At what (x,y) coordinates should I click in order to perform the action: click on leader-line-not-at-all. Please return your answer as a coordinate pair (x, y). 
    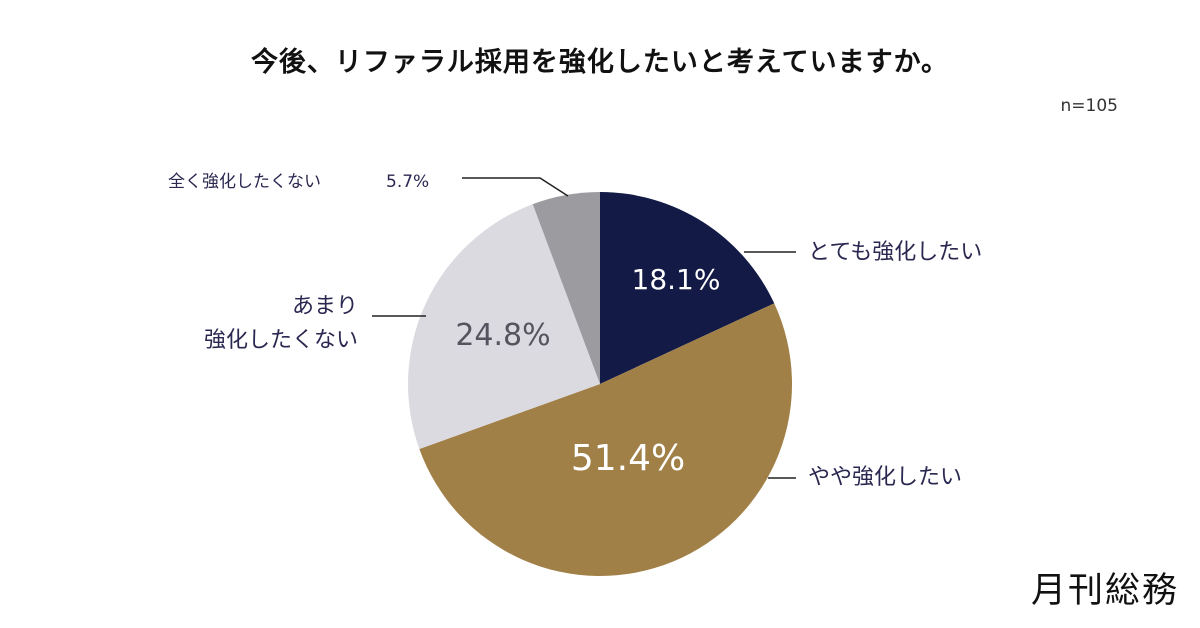
    Looking at the image, I should click on (515, 187).